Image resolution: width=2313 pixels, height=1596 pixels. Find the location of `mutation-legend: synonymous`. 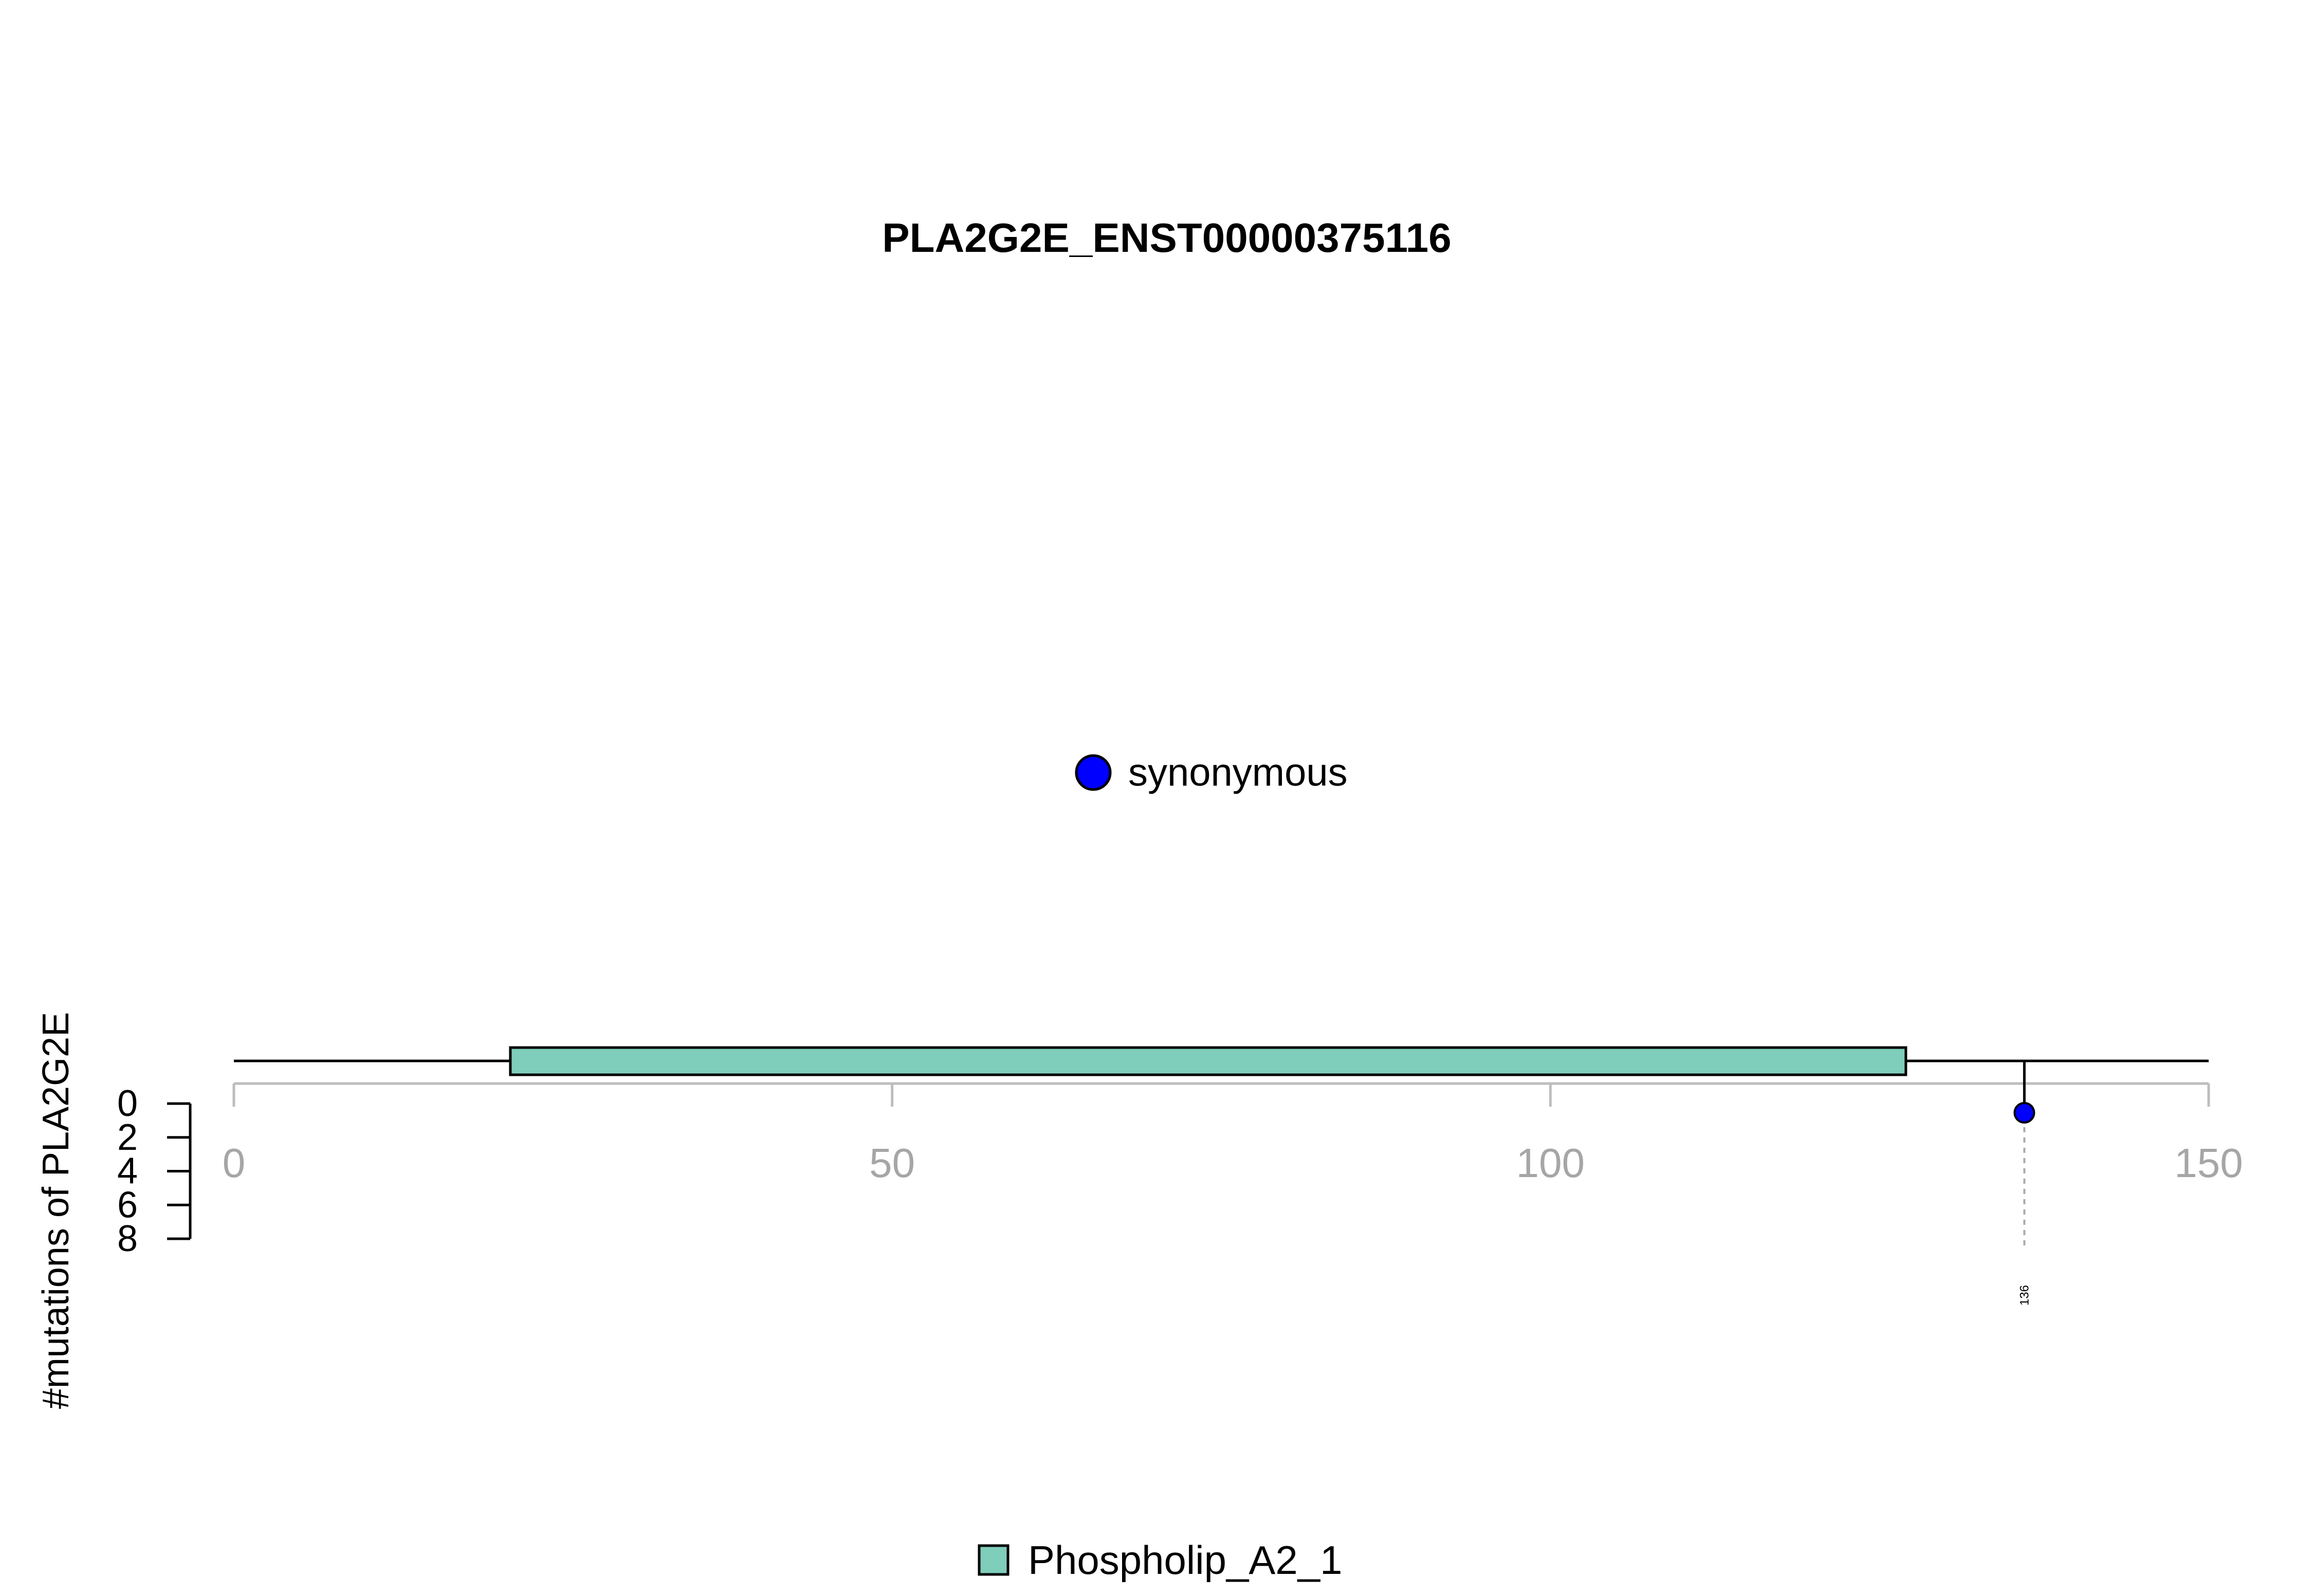

mutation-legend: synonymous is located at coordinates (1211, 773).